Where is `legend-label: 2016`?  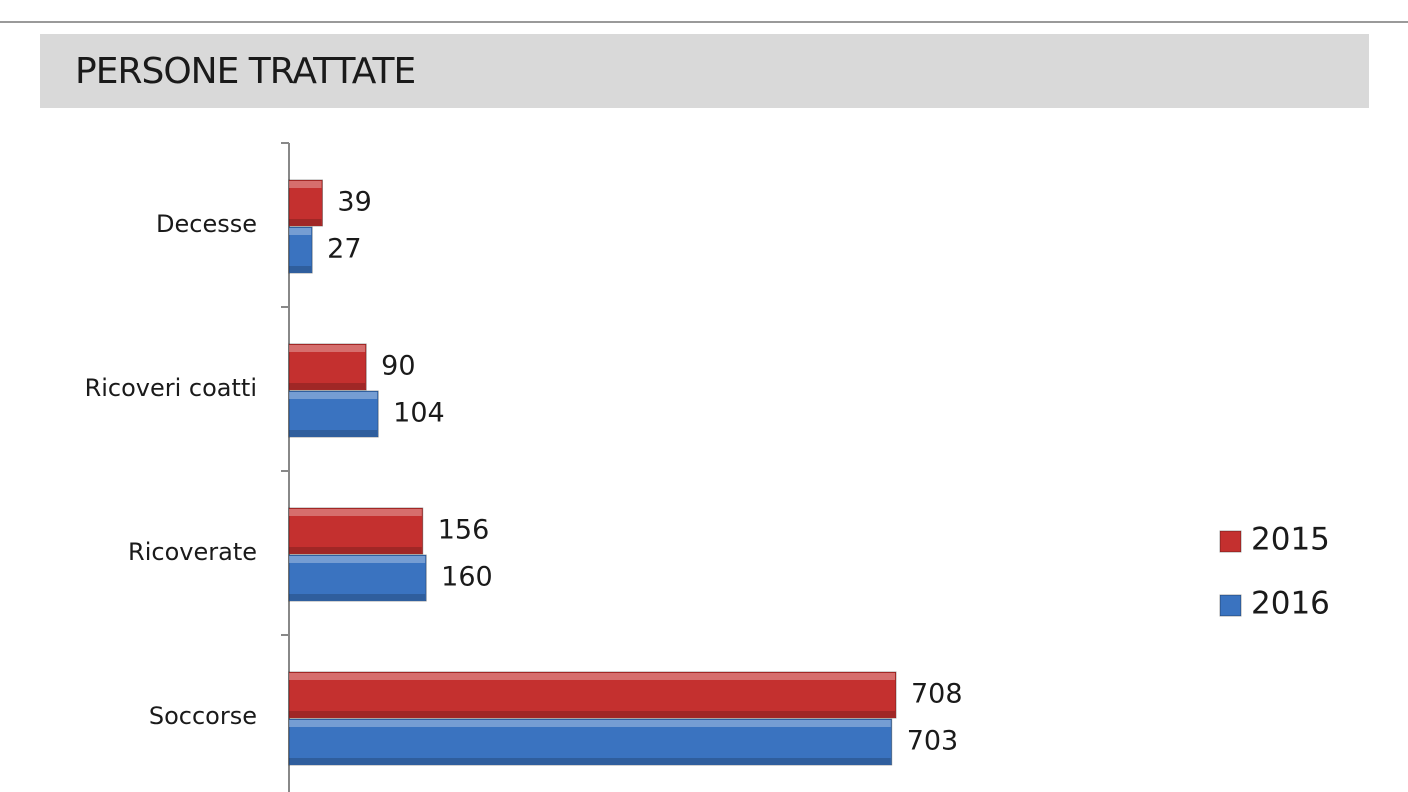 legend-label: 2016 is located at coordinates (1290, 604).